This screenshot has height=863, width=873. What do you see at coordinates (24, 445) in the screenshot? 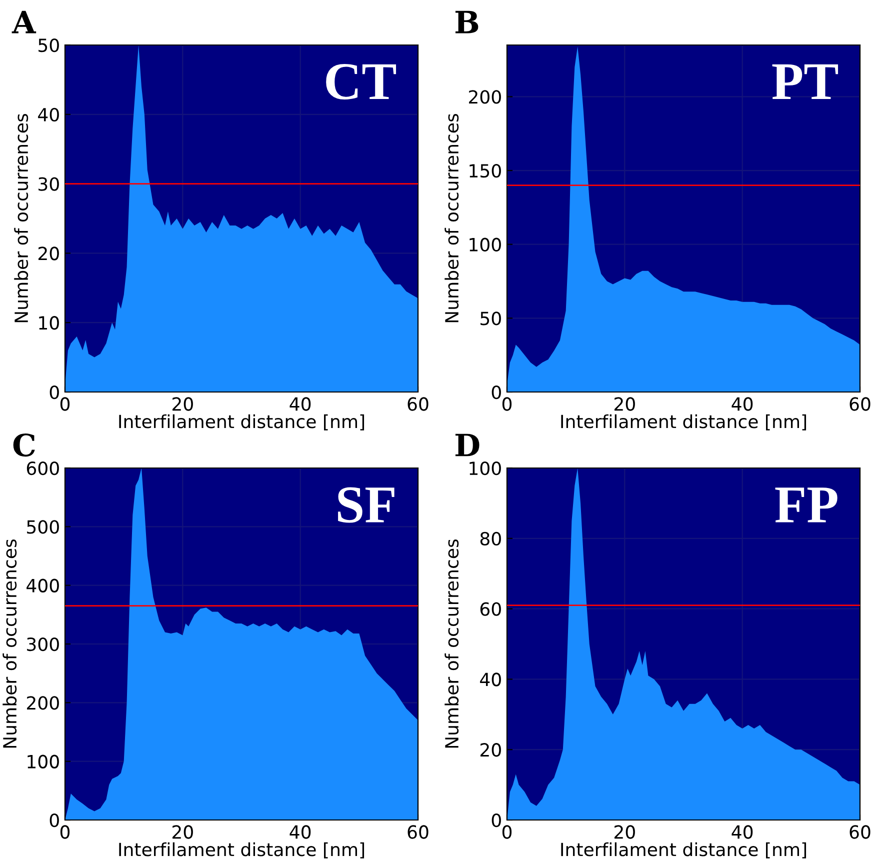
I see `chart-title: C` at bounding box center [24, 445].